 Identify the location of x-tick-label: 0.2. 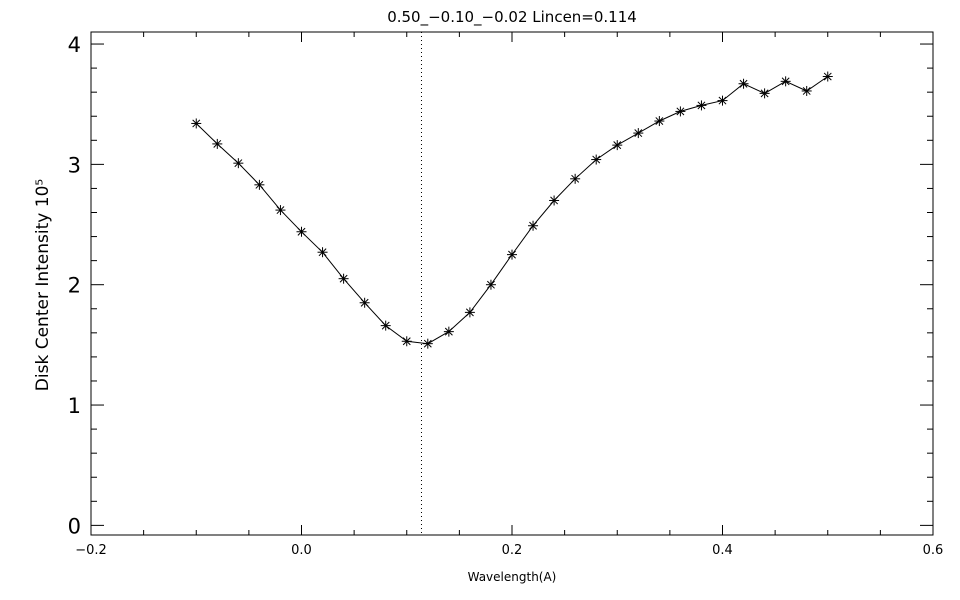
(512, 550).